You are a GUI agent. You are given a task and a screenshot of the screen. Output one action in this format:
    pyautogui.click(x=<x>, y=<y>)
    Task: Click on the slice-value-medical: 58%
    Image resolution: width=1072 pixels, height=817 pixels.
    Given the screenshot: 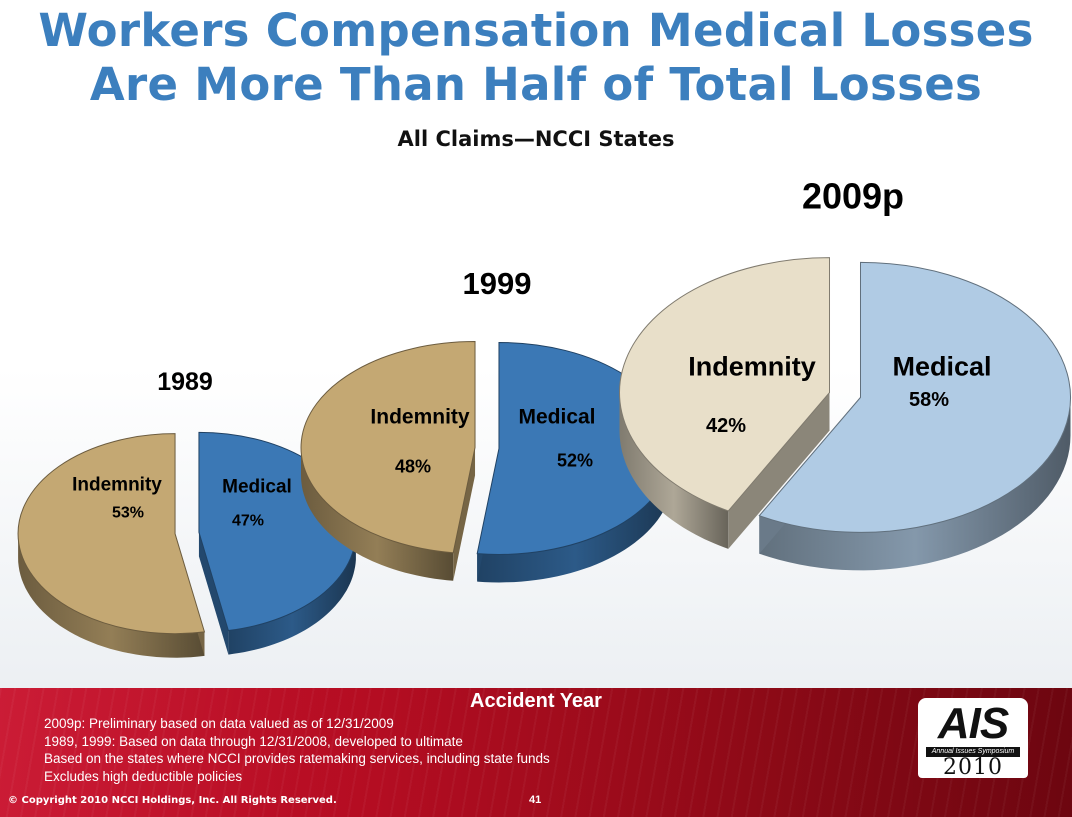 What is the action you would take?
    pyautogui.click(x=929, y=400)
    